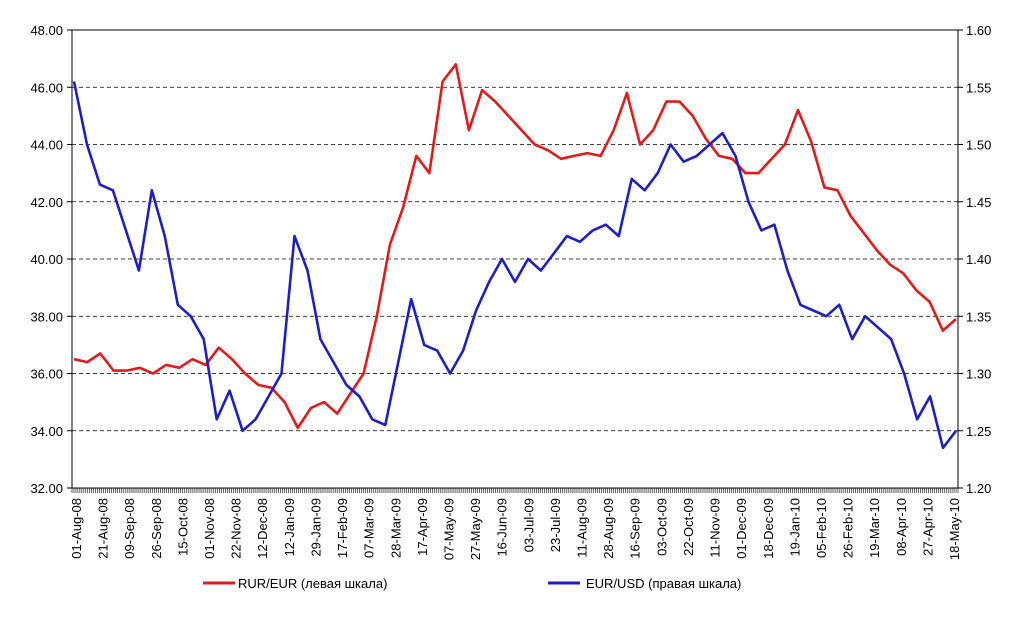 The height and width of the screenshot is (628, 1024). Describe the element at coordinates (475, 529) in the screenshot. I see `x-tick-label: 27-May-09` at that location.